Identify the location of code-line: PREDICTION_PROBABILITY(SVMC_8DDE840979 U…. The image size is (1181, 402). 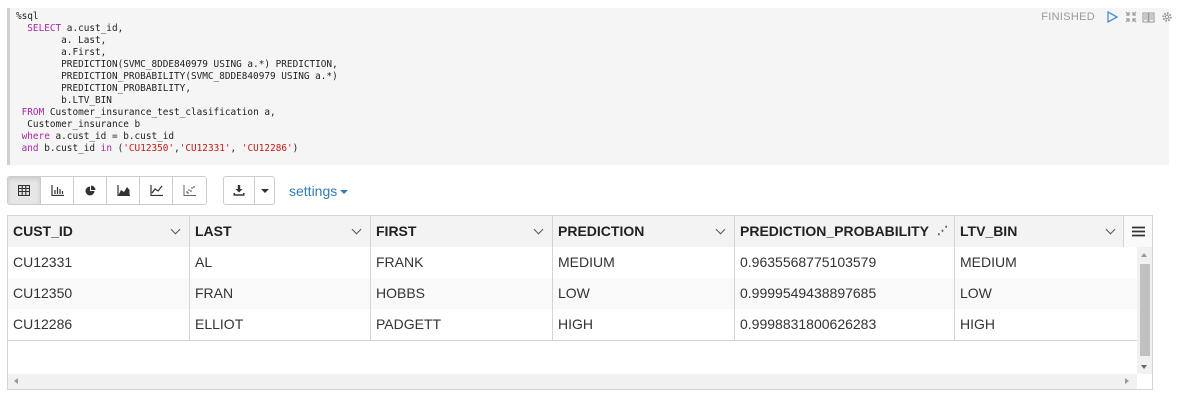
(177, 76).